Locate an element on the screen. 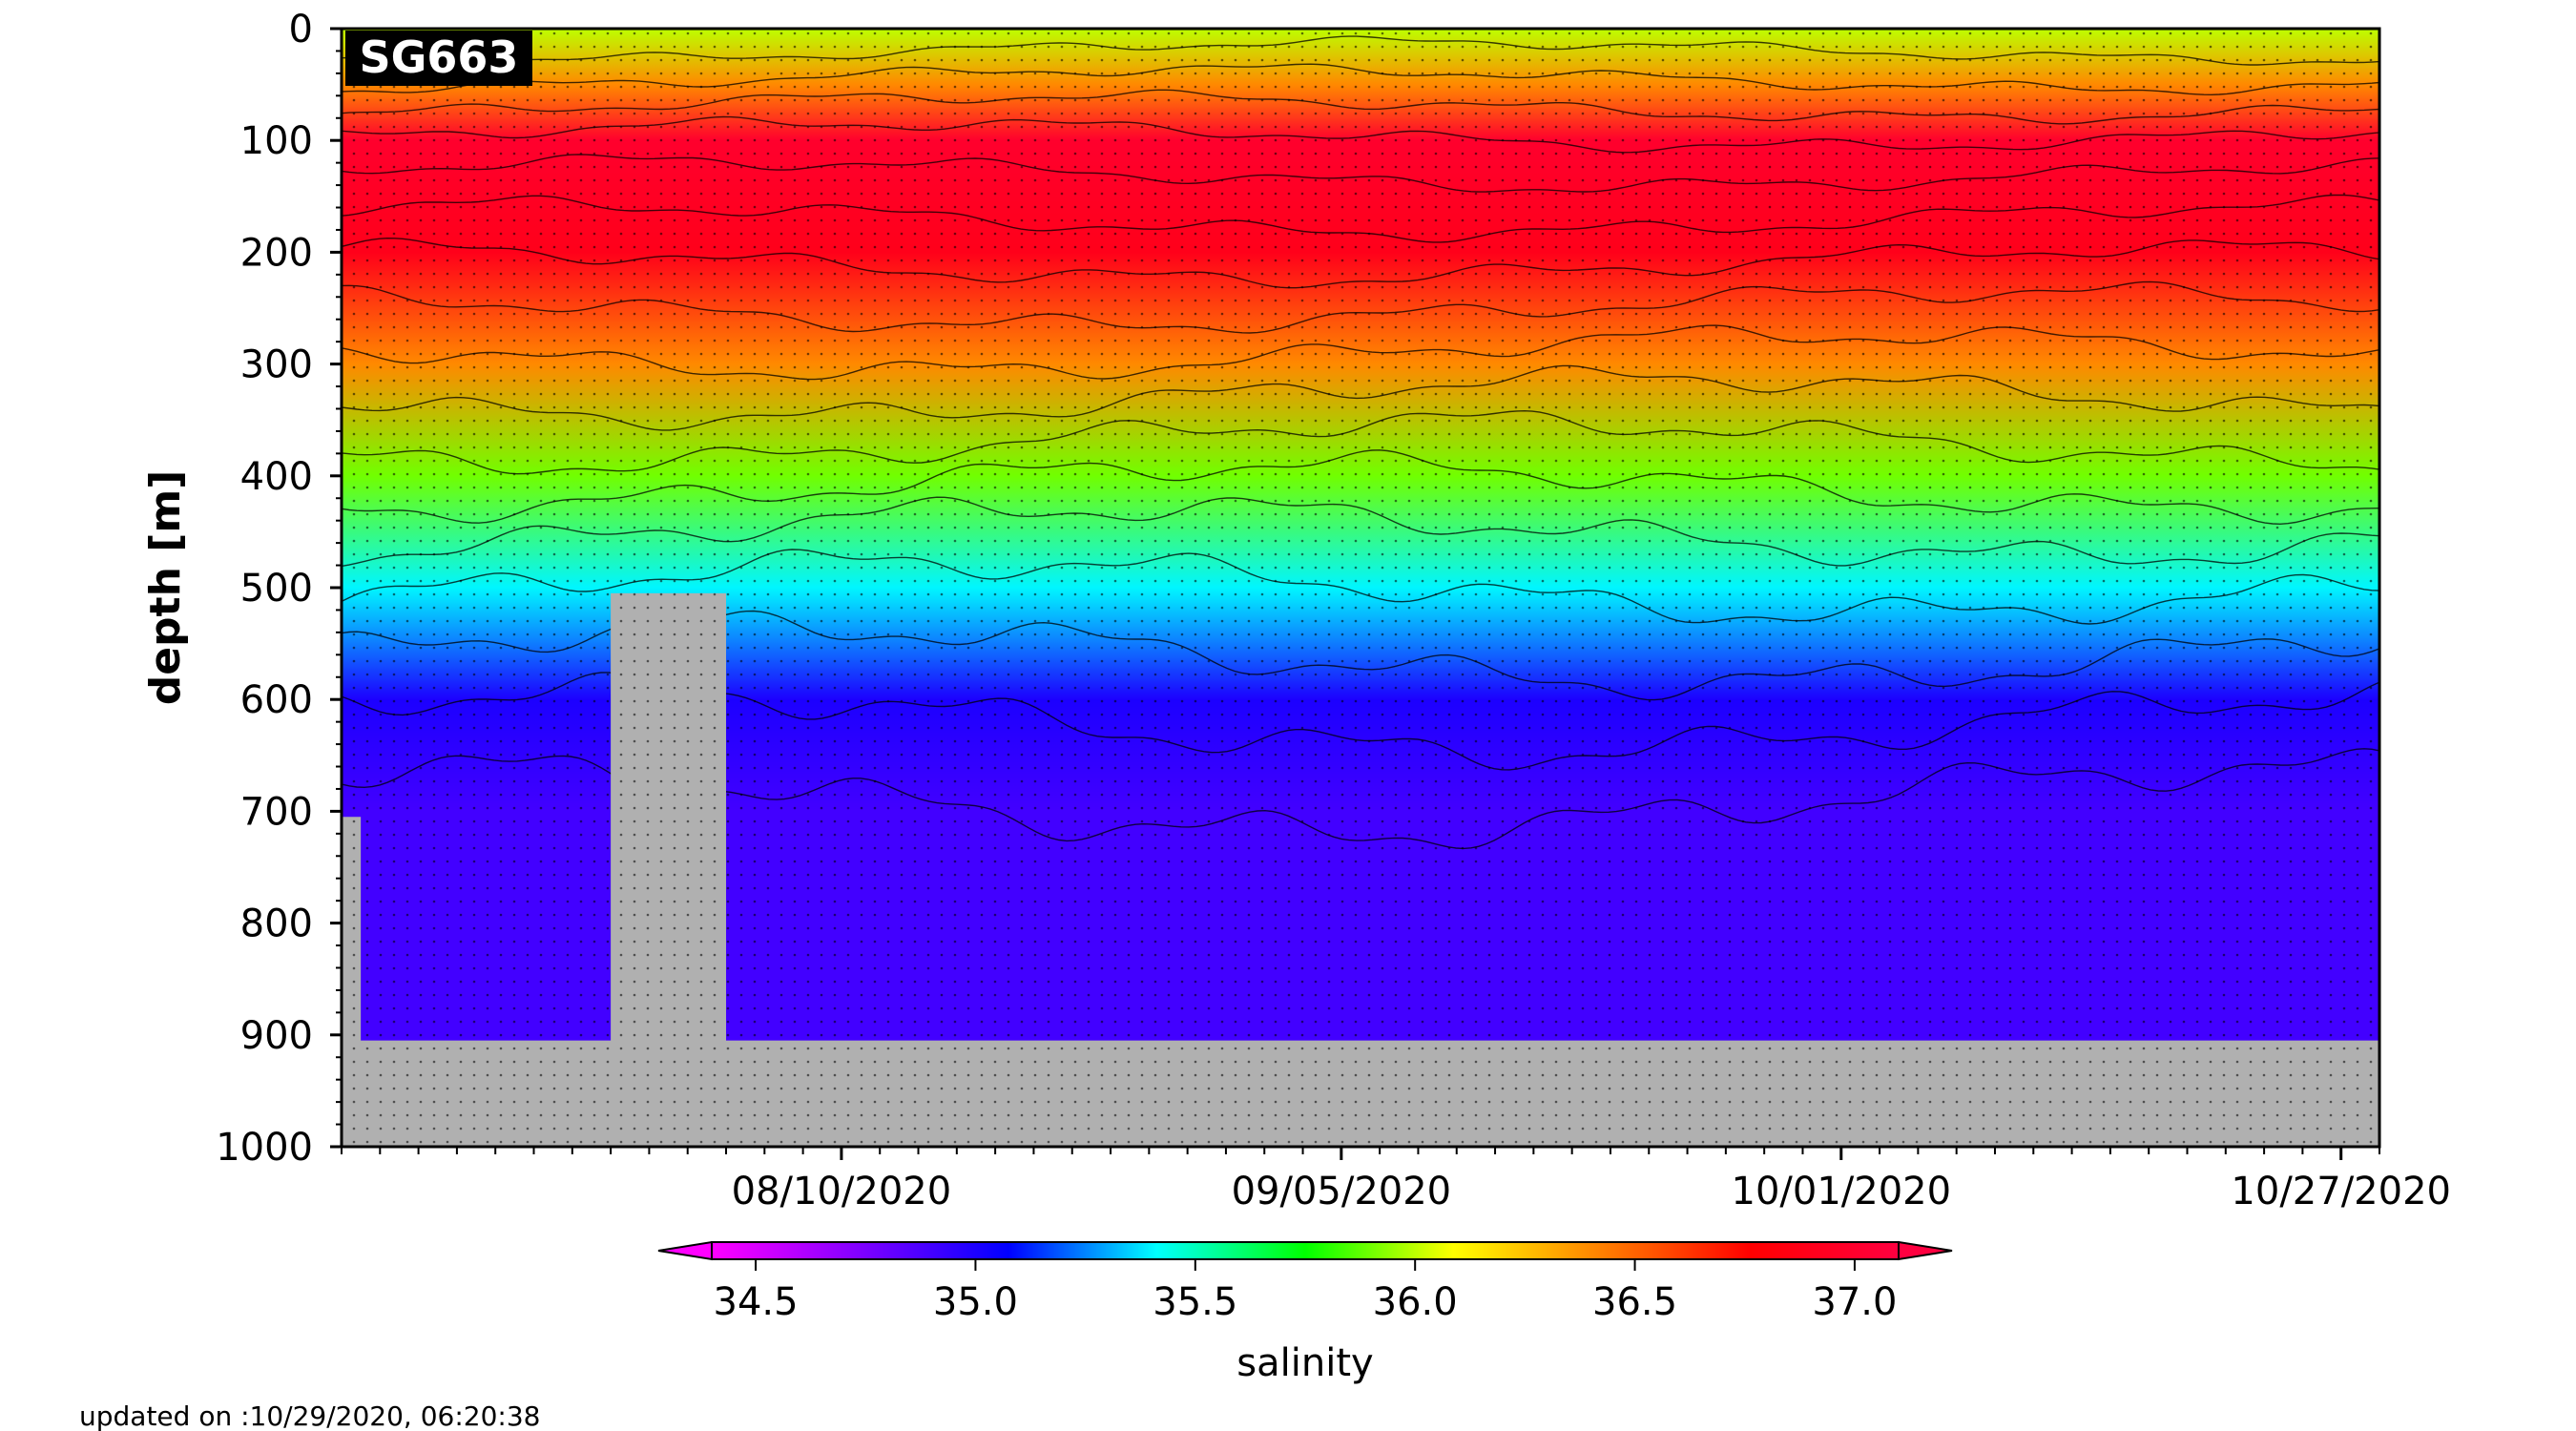  y-axis: 0 100 200 300 400 500 600 700 800 900 1000 is located at coordinates (279, 589).